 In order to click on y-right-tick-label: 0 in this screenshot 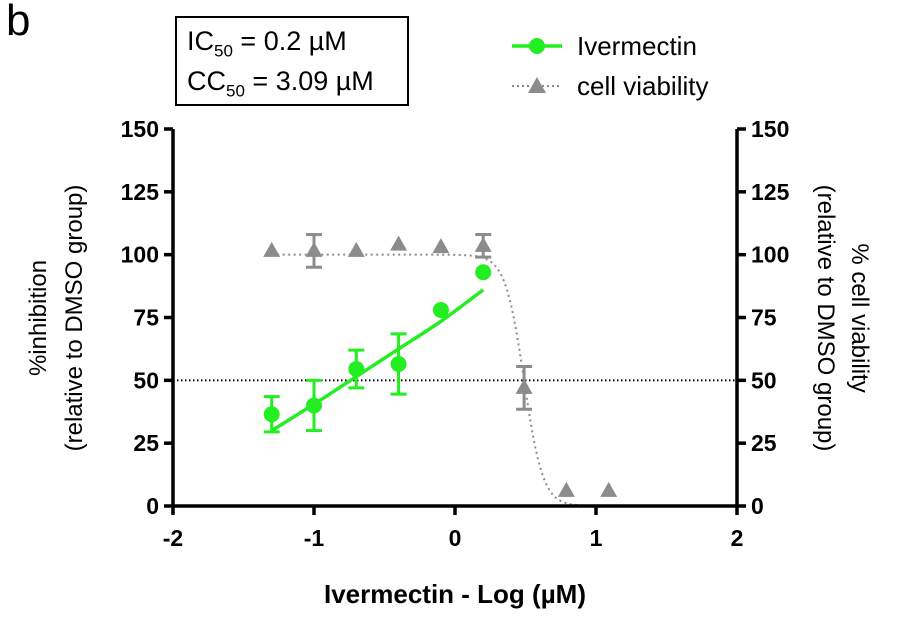, I will do `click(757, 506)`.